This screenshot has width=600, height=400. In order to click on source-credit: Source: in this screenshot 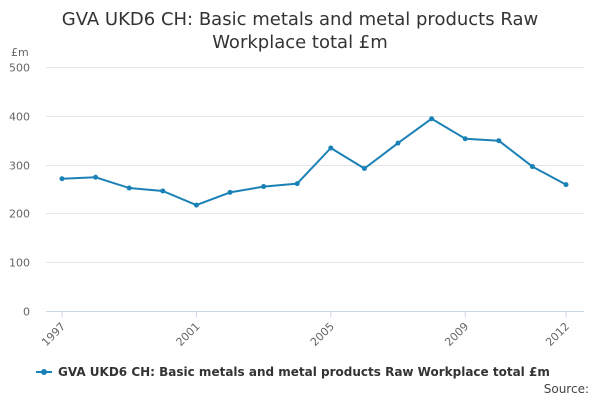, I will do `click(566, 389)`.